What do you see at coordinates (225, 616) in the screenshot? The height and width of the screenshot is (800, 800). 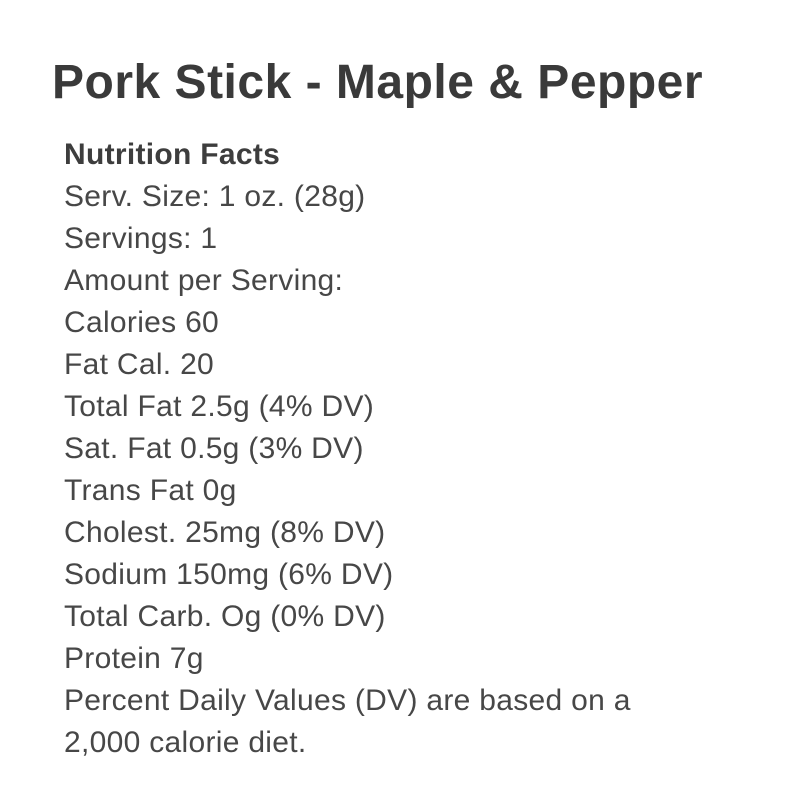 I see `nutrition-line-total-carb: Total Carb. Og (0% DV)` at bounding box center [225, 616].